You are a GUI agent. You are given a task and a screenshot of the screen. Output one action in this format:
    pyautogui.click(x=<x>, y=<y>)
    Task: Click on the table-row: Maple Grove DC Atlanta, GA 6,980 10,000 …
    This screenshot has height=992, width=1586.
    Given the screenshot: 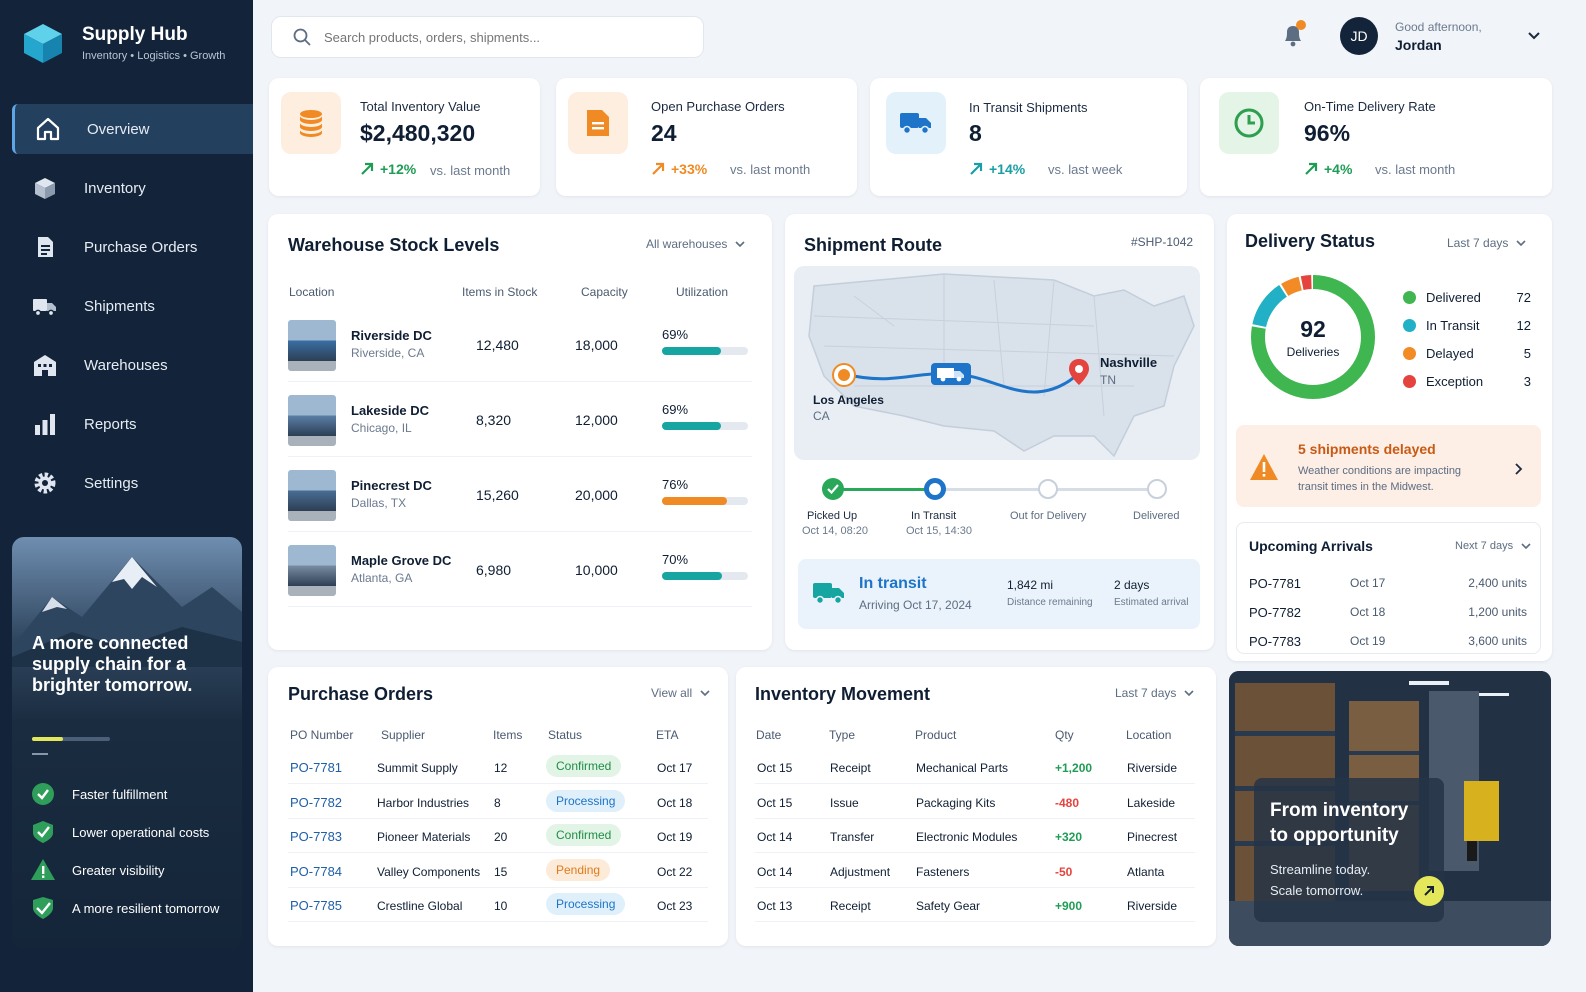 What is the action you would take?
    pyautogui.click(x=520, y=571)
    